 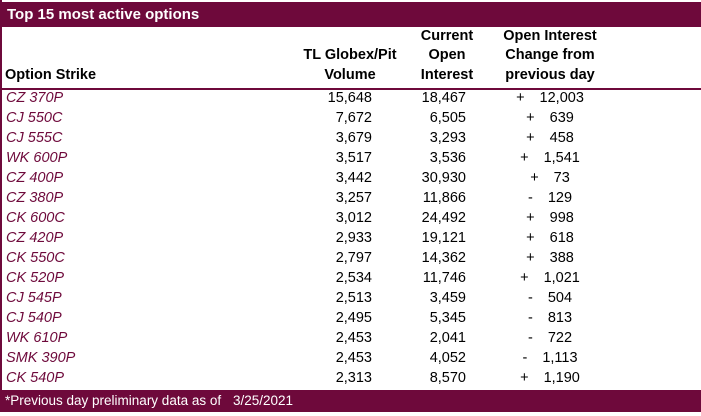 I want to click on open-interest-cell: 2,041, so click(x=447, y=338).